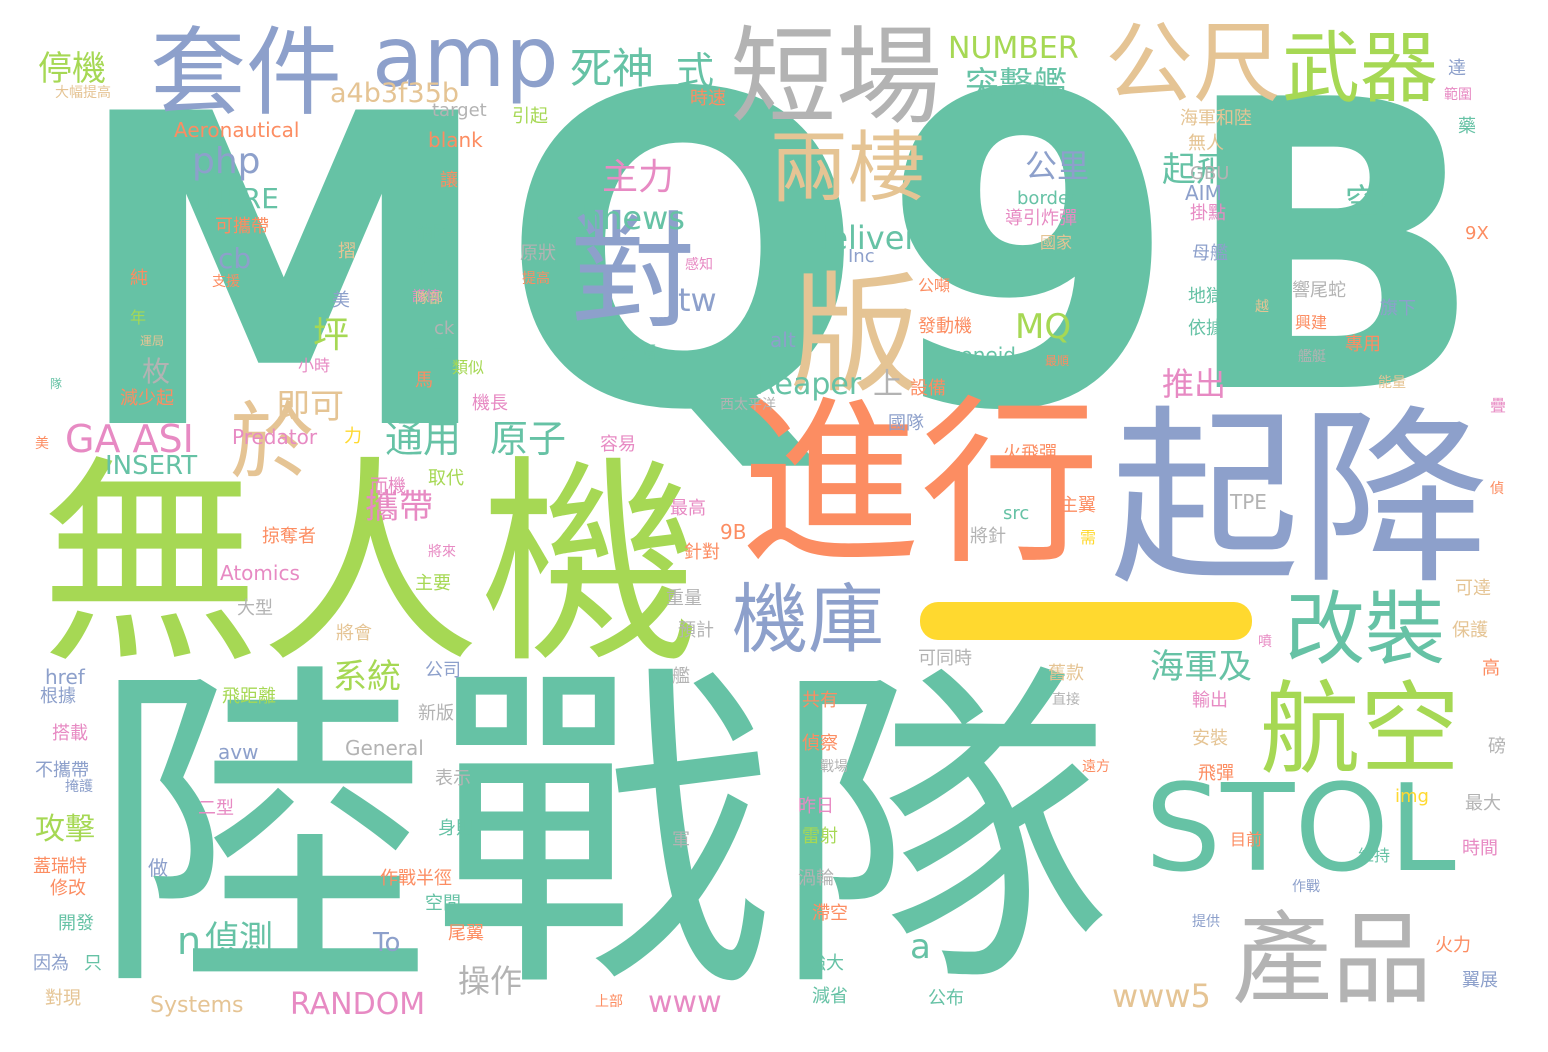 Image resolution: width=1548 pixels, height=1052 pixels. Describe the element at coordinates (1300, 499) in the screenshot. I see `word-qi-jiang: 起降` at that location.